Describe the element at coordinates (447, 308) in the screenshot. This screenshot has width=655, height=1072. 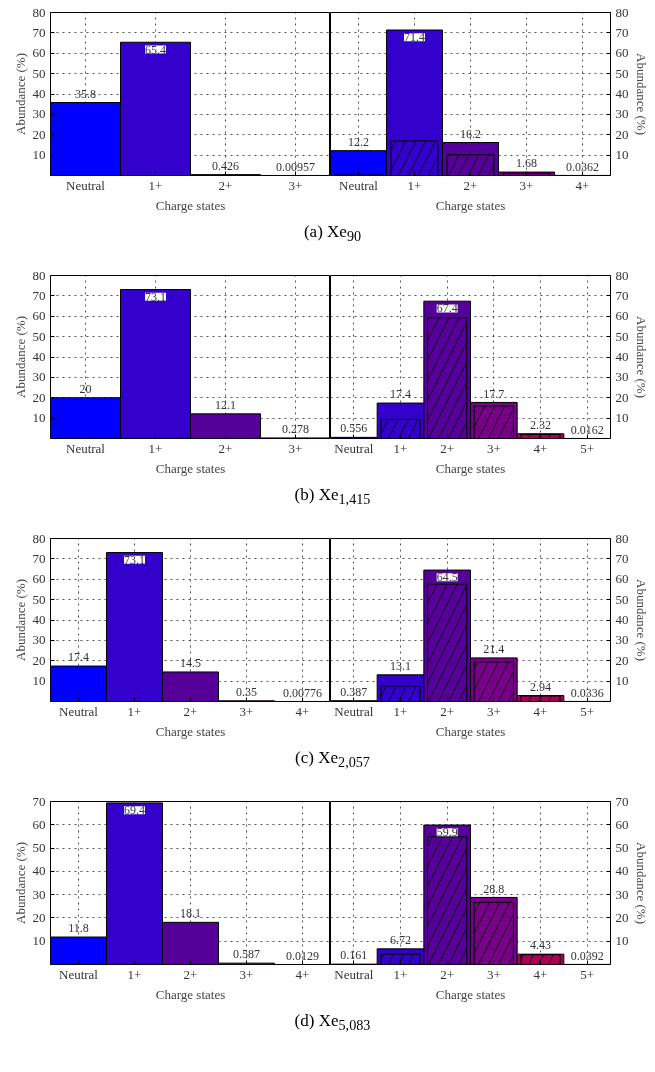
I see `data-label: 67.4` at that location.